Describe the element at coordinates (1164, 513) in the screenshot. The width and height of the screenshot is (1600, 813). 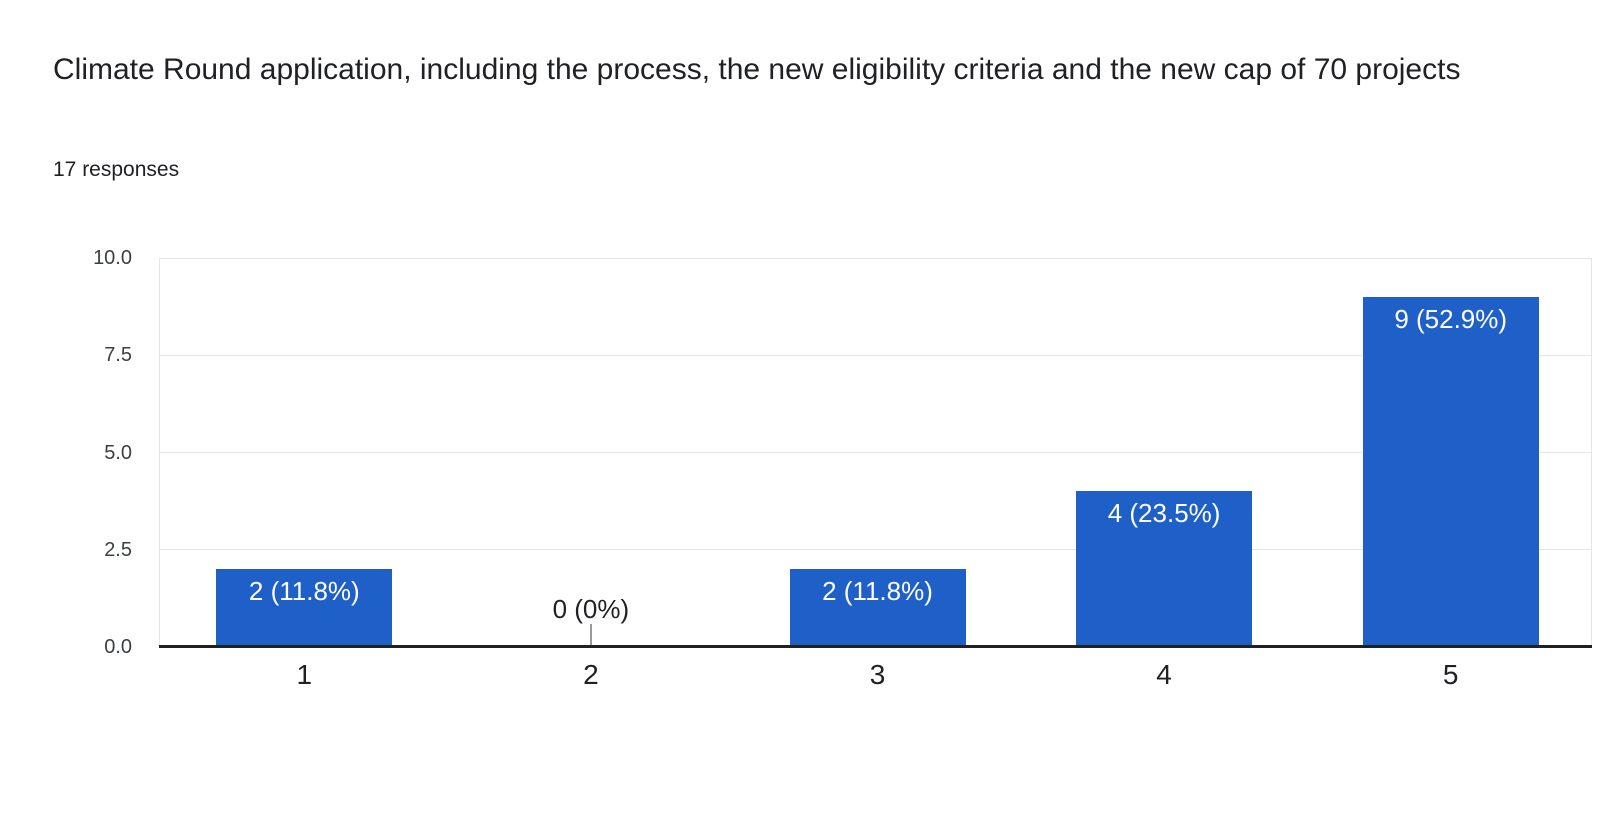
I see `bar-value-label: 4 (23.5%)` at that location.